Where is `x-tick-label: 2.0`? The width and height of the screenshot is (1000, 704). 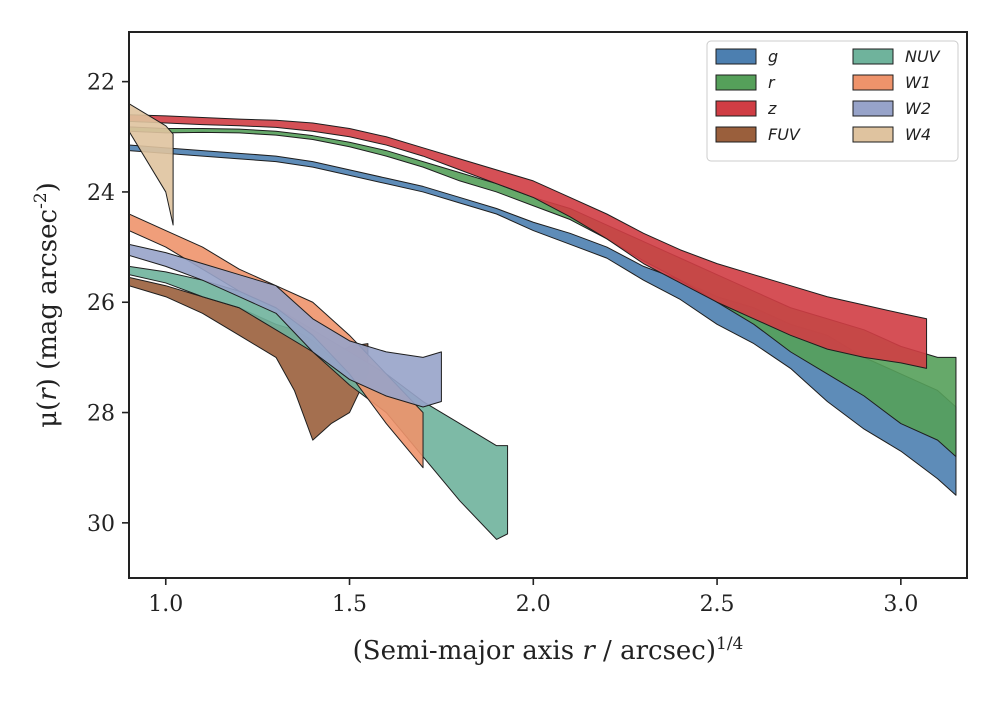 x-tick-label: 2.0 is located at coordinates (533, 604).